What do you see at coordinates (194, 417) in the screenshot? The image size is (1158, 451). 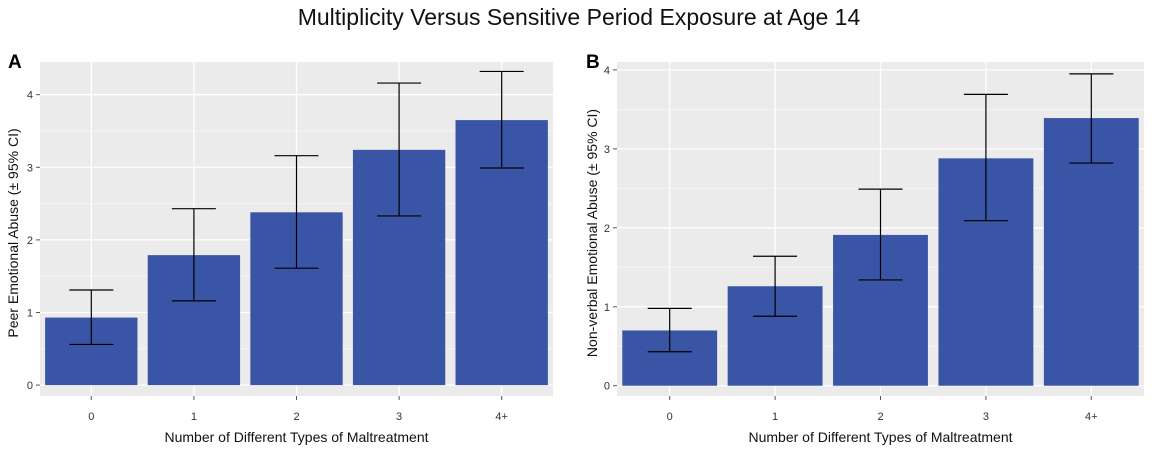 I see `panel-a-x-tick-label: 1` at bounding box center [194, 417].